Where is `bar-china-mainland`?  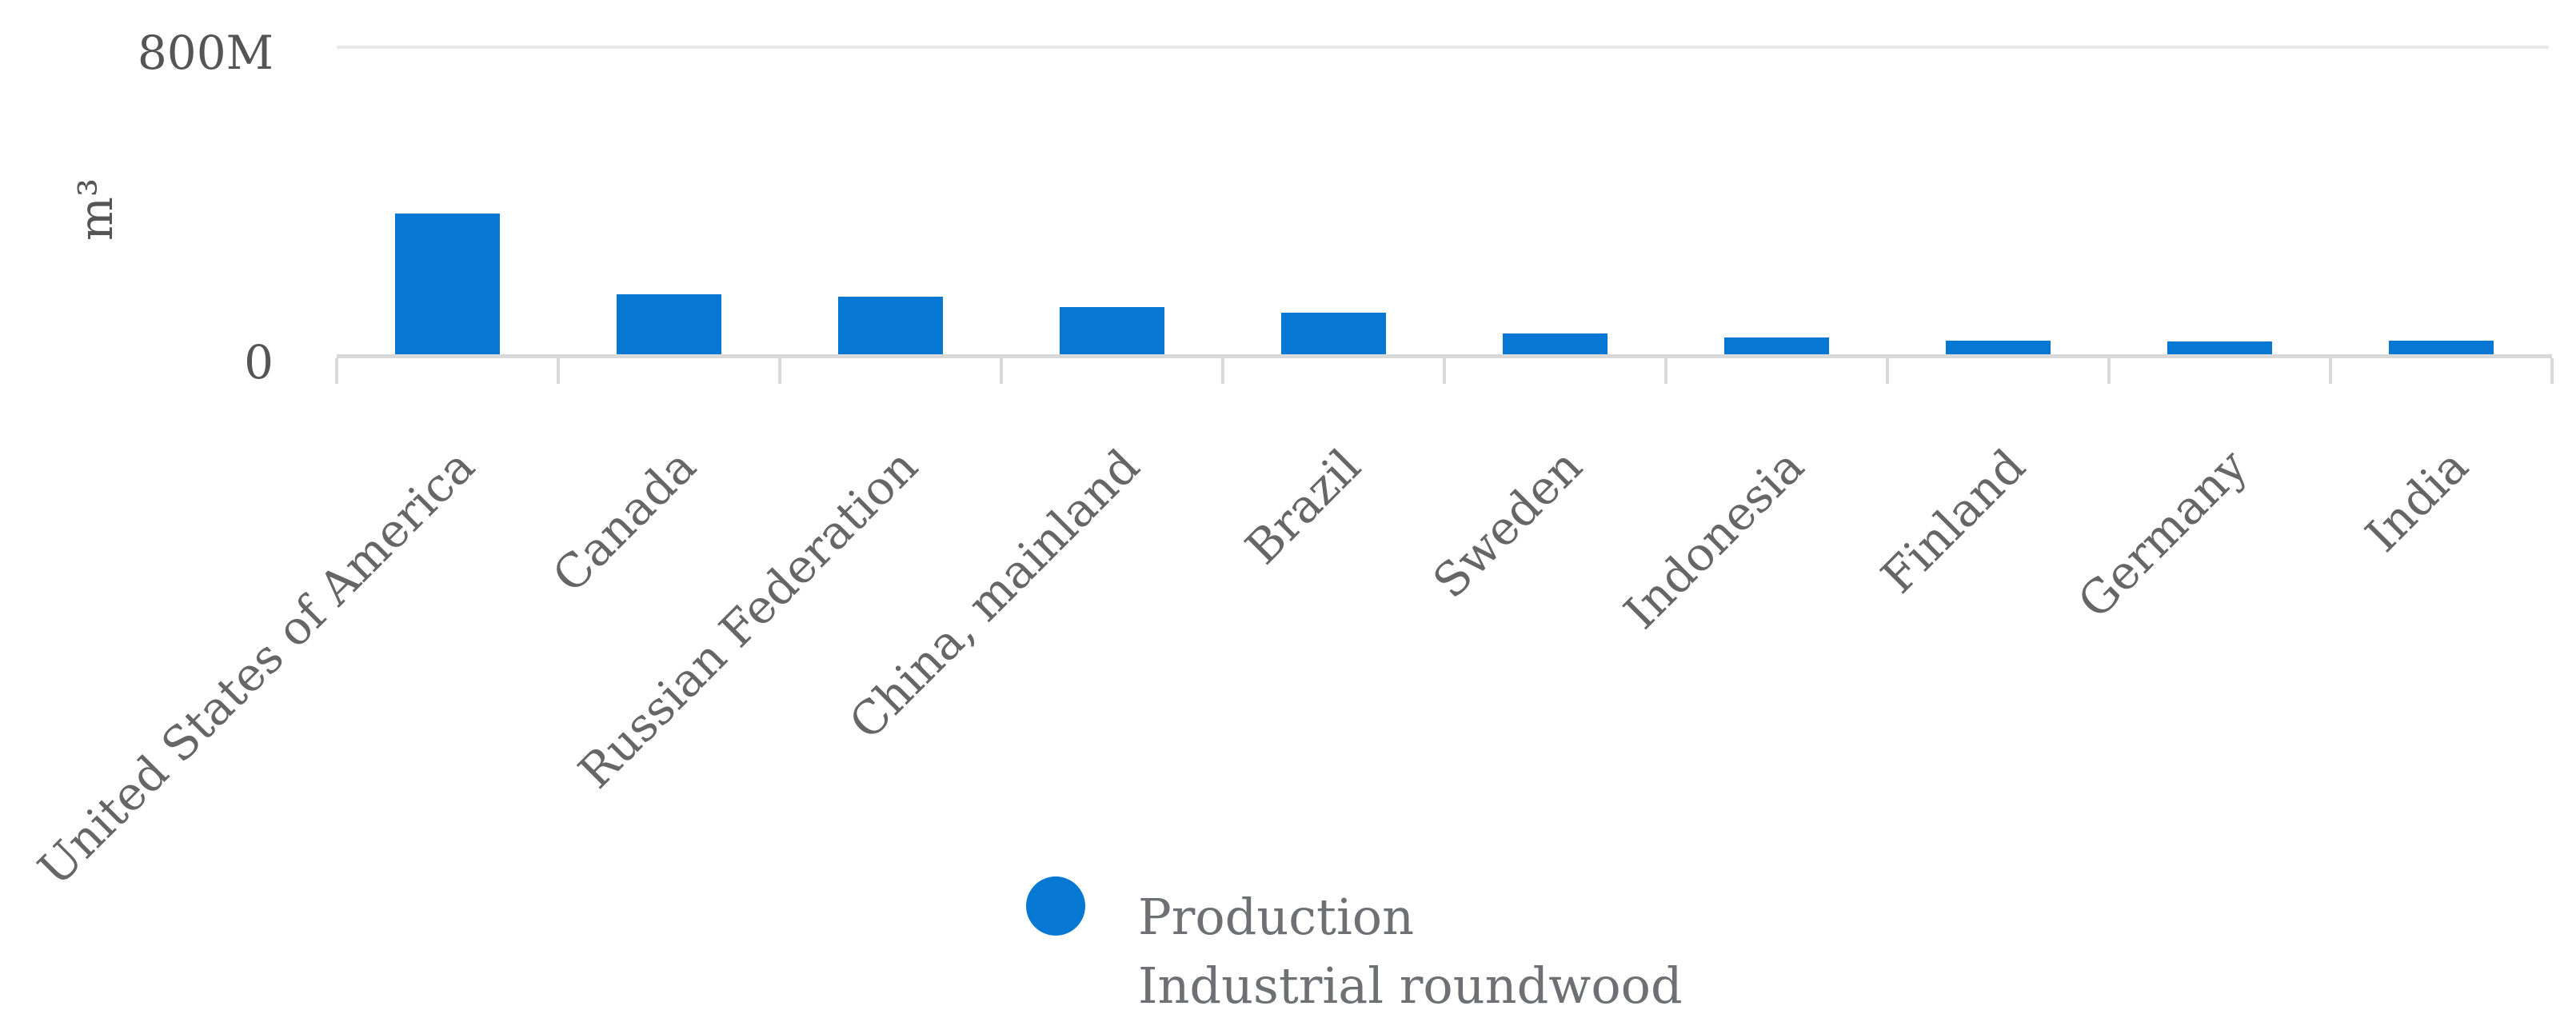 bar-china-mainland is located at coordinates (1112, 332).